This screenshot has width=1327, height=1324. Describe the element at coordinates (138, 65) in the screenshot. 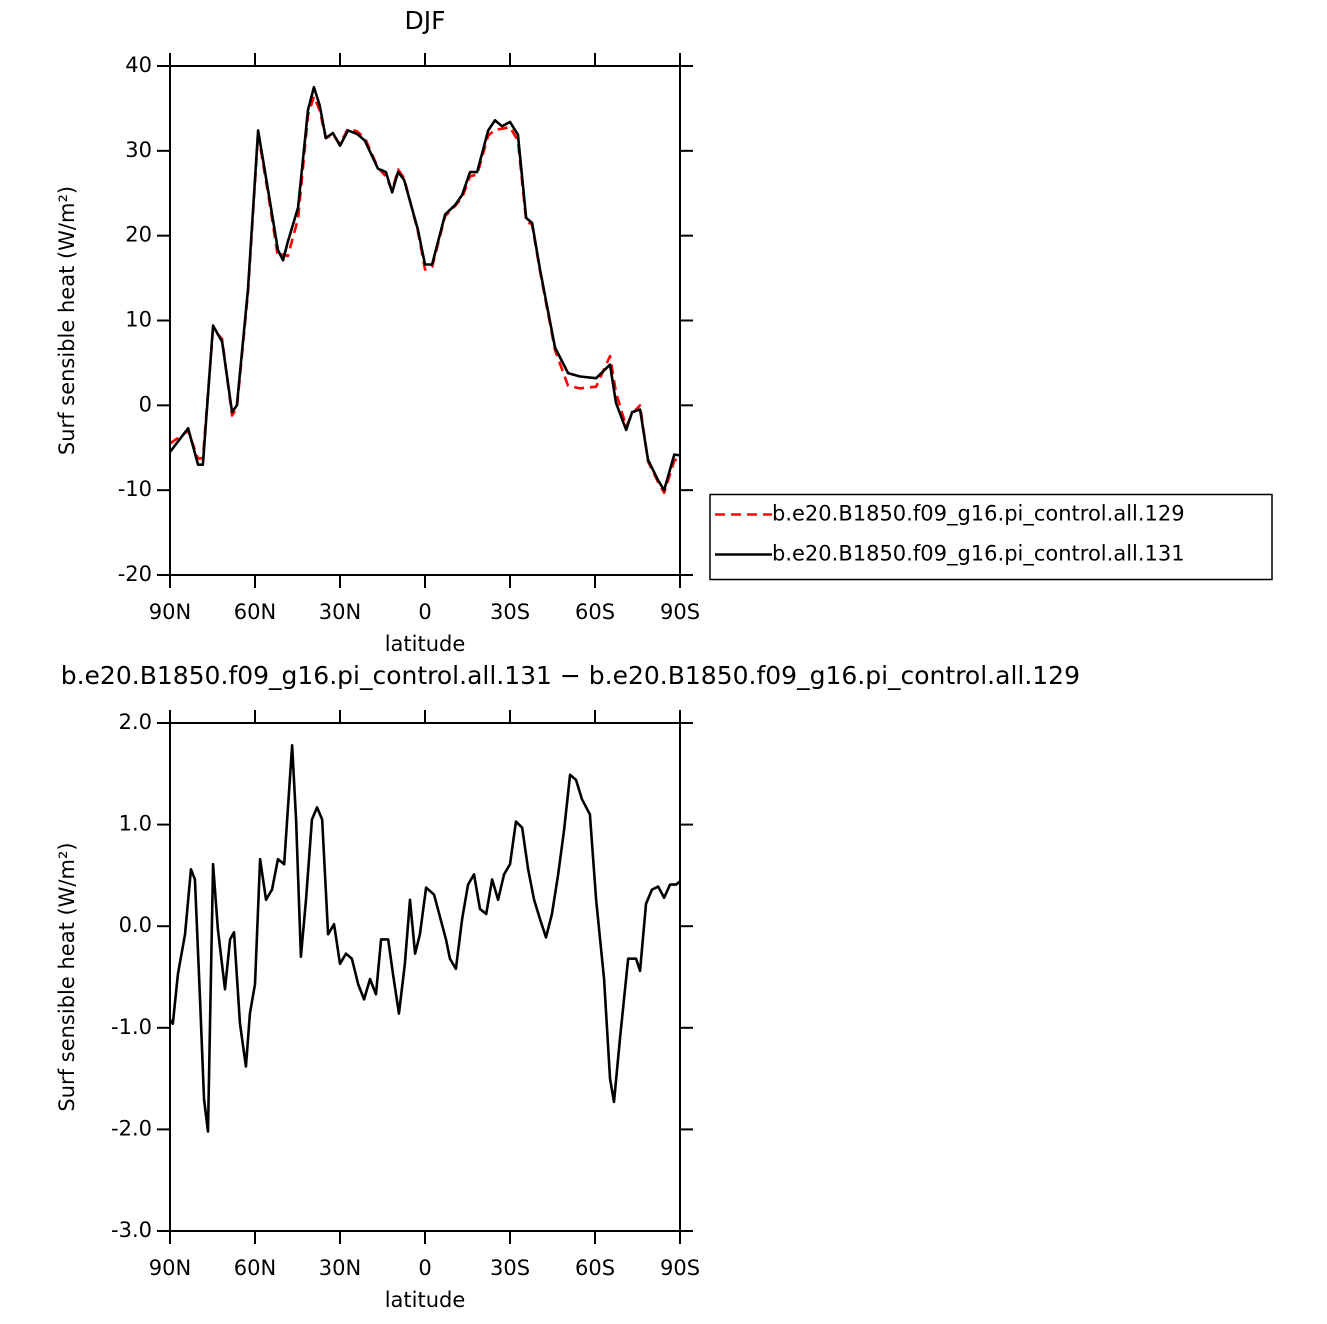

I see `y-tick-label: 40` at that location.